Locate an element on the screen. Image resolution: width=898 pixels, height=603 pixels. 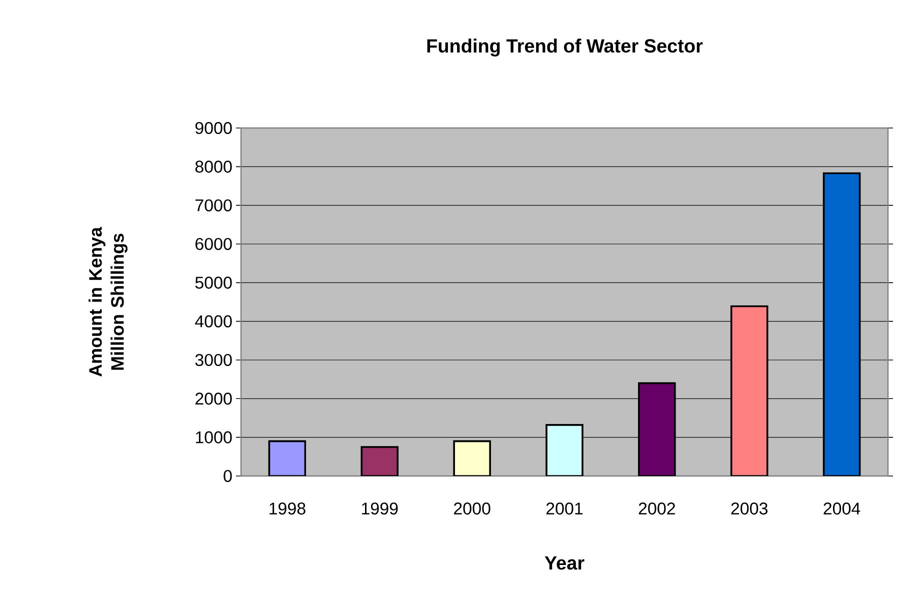
y-tick-label: 2000 is located at coordinates (214, 398).